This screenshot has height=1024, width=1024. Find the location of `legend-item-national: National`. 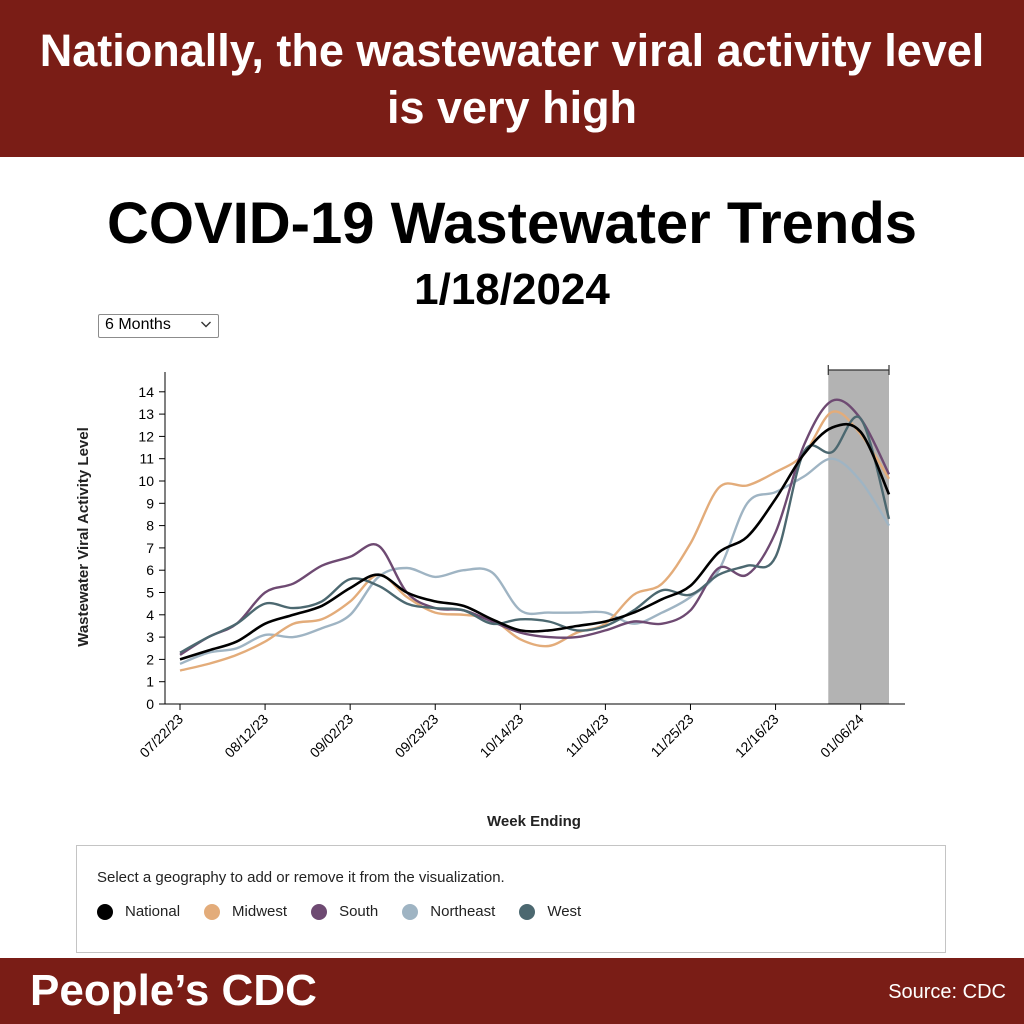

legend-item-national: National is located at coordinates (138, 911).